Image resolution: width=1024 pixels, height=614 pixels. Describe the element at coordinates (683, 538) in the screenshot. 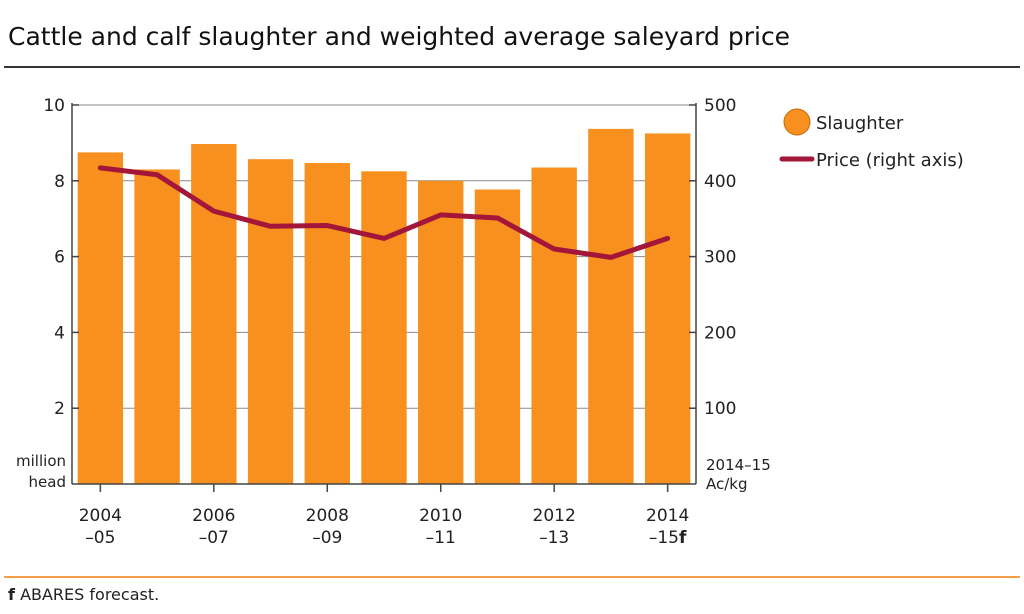

I see `forecast-marker: f` at that location.